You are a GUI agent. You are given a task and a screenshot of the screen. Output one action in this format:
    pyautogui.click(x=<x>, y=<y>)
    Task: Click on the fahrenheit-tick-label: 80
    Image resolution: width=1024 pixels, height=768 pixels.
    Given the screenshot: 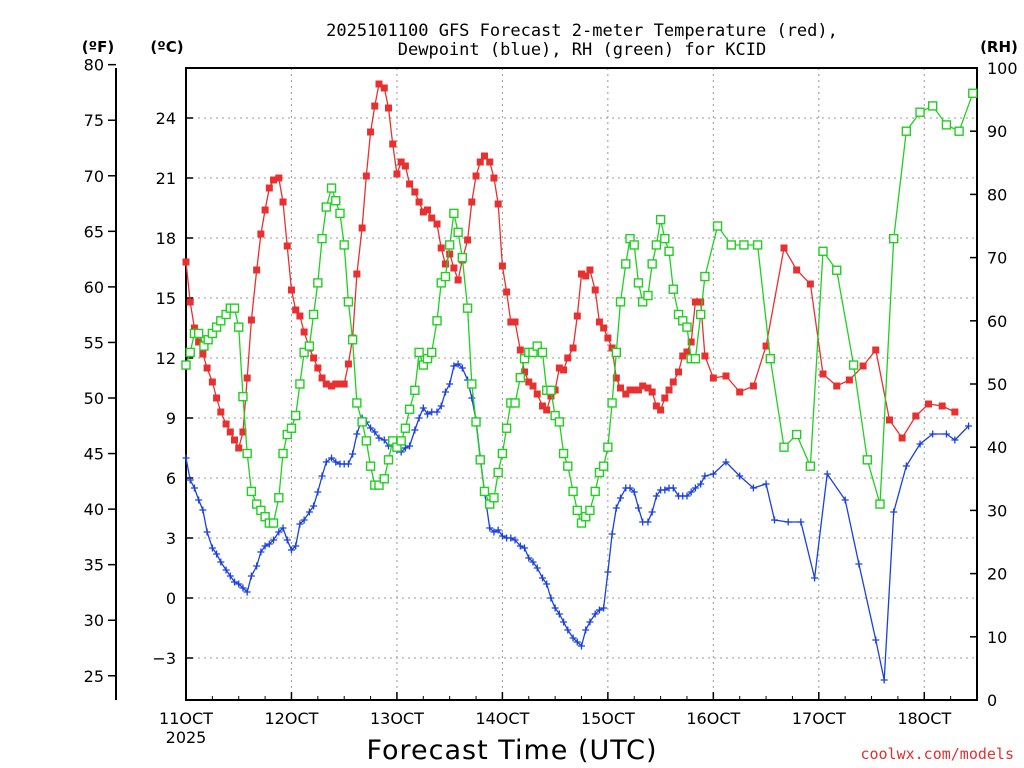 What is the action you would take?
    pyautogui.click(x=94, y=65)
    